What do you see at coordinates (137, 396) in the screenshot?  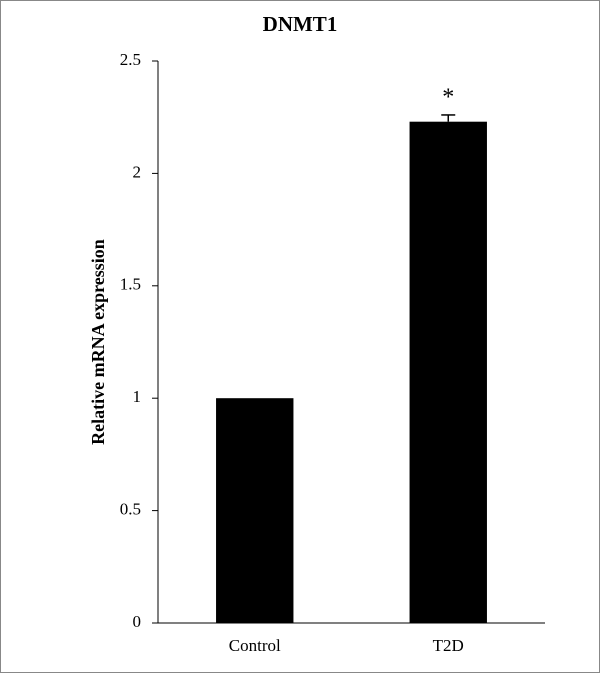 I see `y-tick-label: 1` at bounding box center [137, 396].